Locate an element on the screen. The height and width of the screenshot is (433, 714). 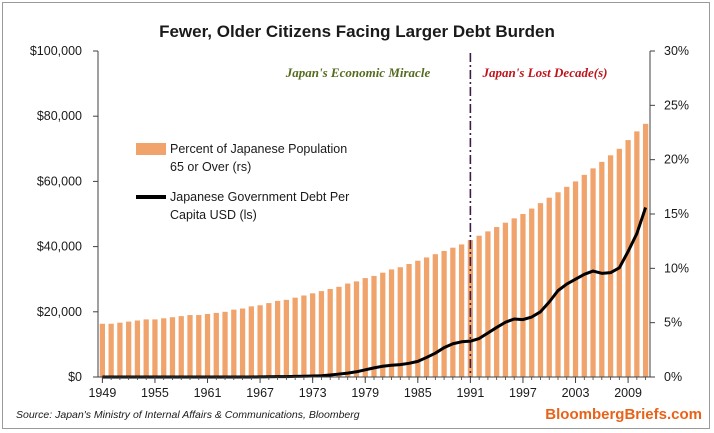
legend-bar-label-line1: Percent of Japanese Population is located at coordinates (258, 149).